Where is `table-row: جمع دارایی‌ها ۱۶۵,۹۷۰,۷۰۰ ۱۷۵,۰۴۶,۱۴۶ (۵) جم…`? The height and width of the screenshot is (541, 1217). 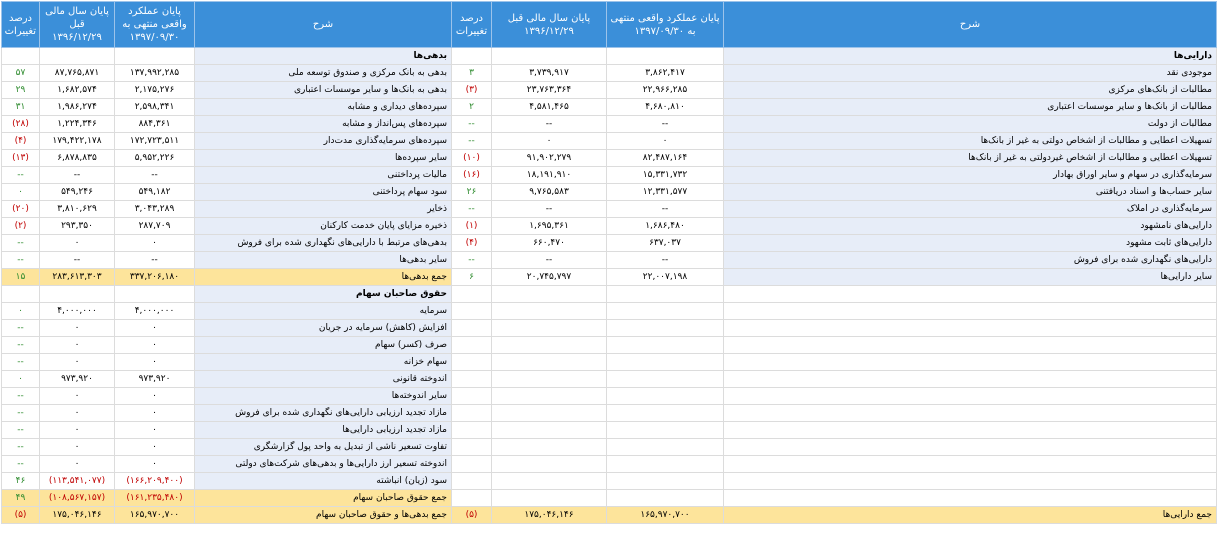 table-row: جمع دارایی‌ها ۱۶۵,۹۷۰,۷۰۰ ۱۷۵,۰۴۶,۱۴۶ (۵) جم… is located at coordinates (609, 515).